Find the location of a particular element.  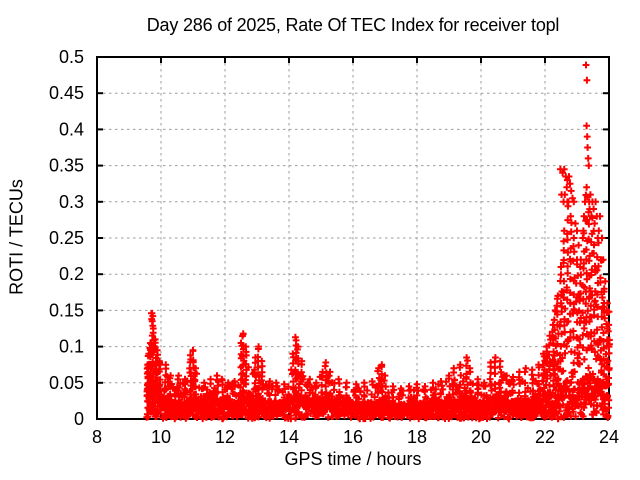

y-tick-label: 0.45 is located at coordinates (66, 93).